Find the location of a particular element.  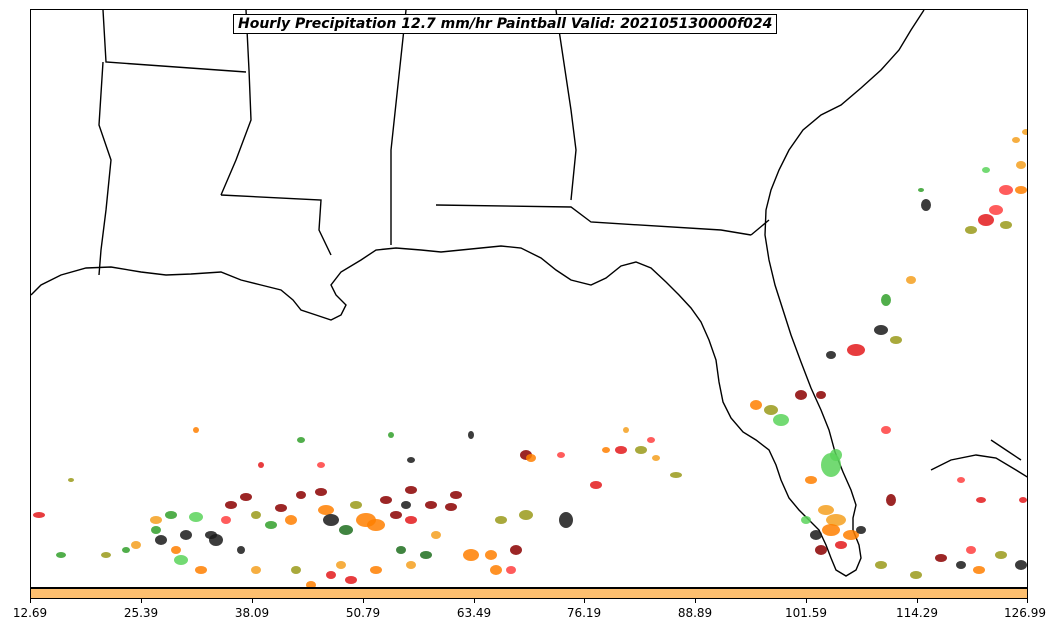

tick-label: 76.19 is located at coordinates (584, 613).